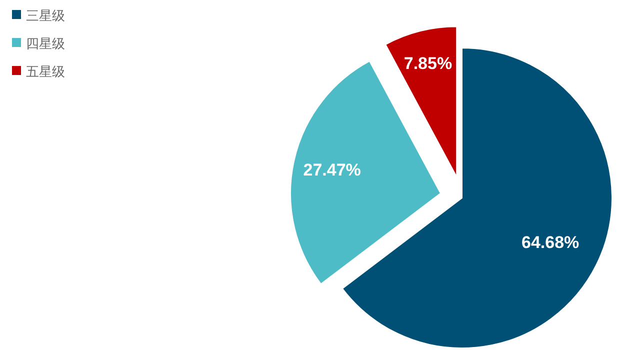 The width and height of the screenshot is (628, 350). What do you see at coordinates (551, 242) in the screenshot?
I see `data-label: 64.68%` at bounding box center [551, 242].